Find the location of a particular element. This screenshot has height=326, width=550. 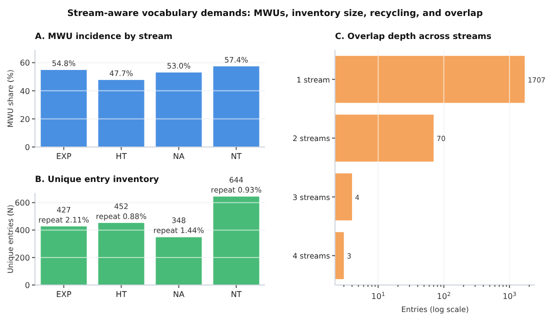

chart-title: B. Unique entry inventory is located at coordinates (97, 180).